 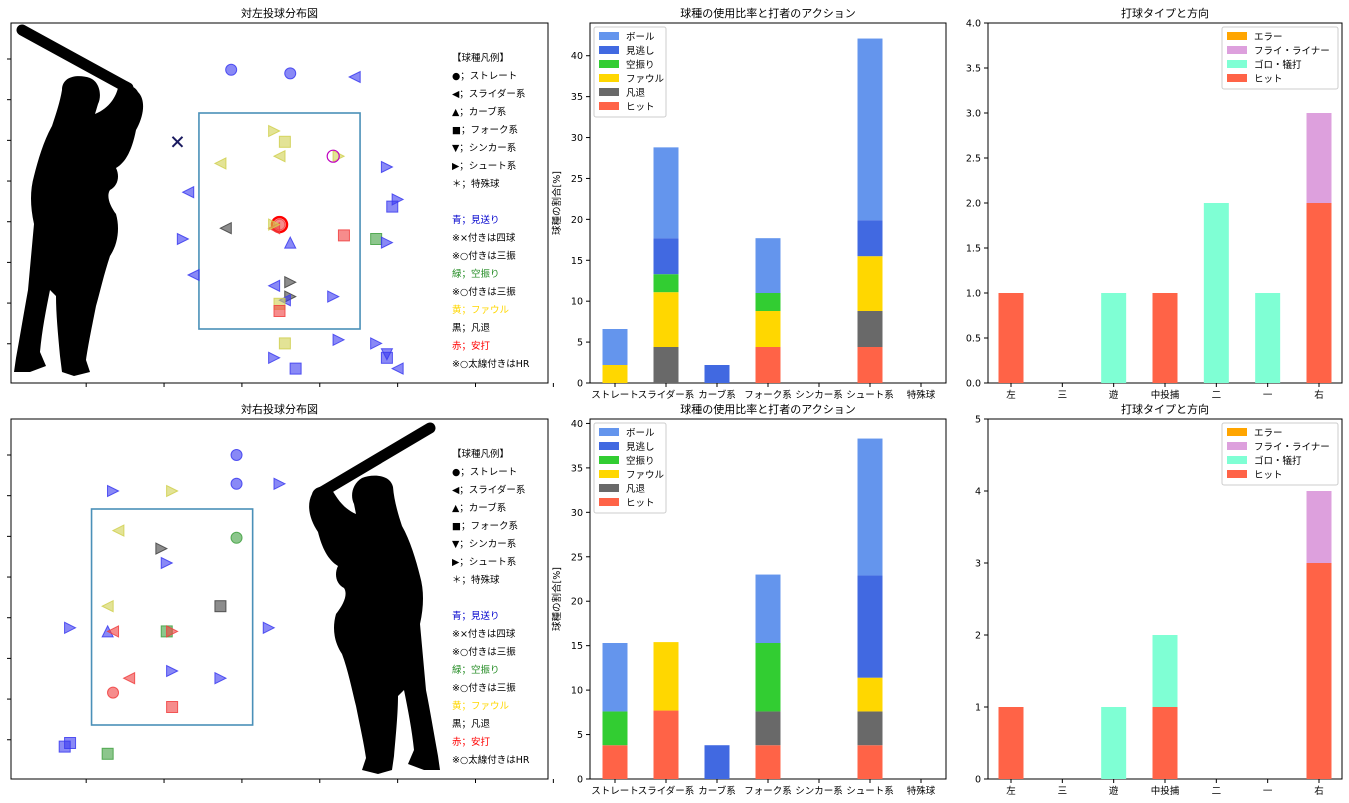 I want to click on legend-label: ファウル, so click(x=645, y=475).